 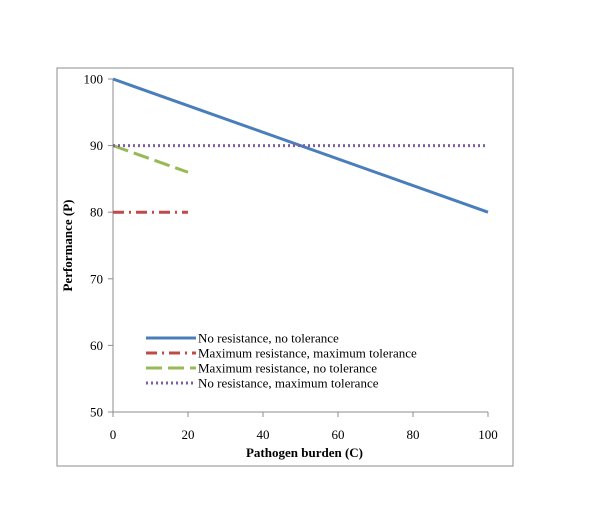 What do you see at coordinates (96, 212) in the screenshot?
I see `y-tick-label: 80` at bounding box center [96, 212].